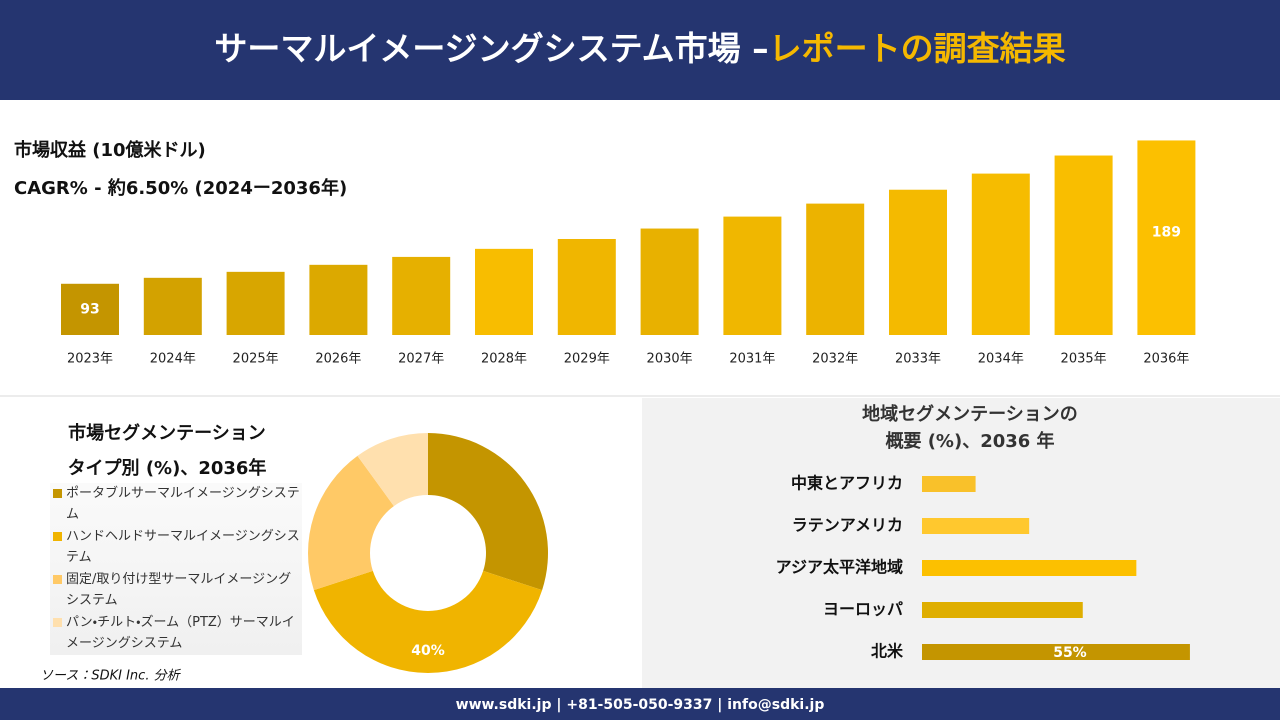 Image resolution: width=1280 pixels, height=720 pixels. What do you see at coordinates (1166, 359) in the screenshot?
I see `x-tick-label: 2036年` at bounding box center [1166, 359].